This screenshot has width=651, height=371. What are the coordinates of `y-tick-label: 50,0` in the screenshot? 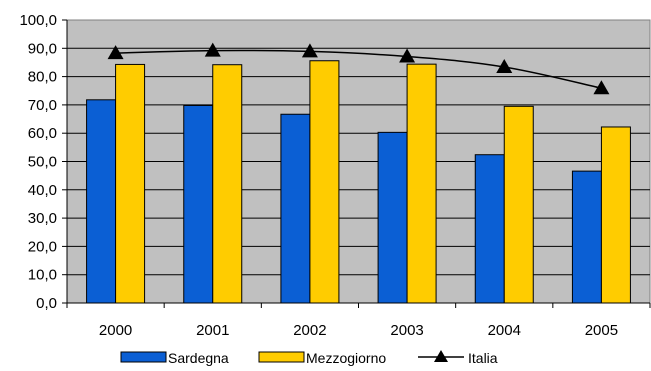 It's located at (42, 162).